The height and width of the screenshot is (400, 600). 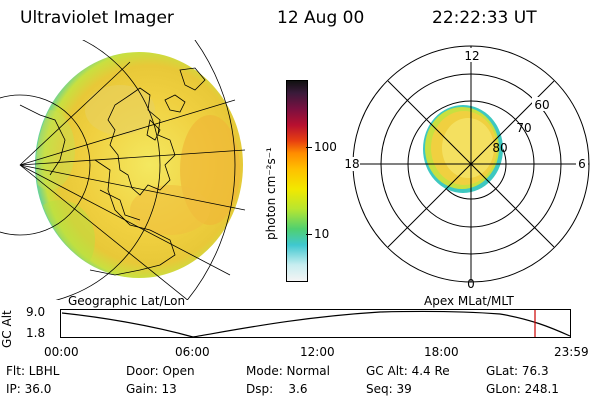 I want to click on time-tick-2359: 23:59, so click(x=571, y=352).